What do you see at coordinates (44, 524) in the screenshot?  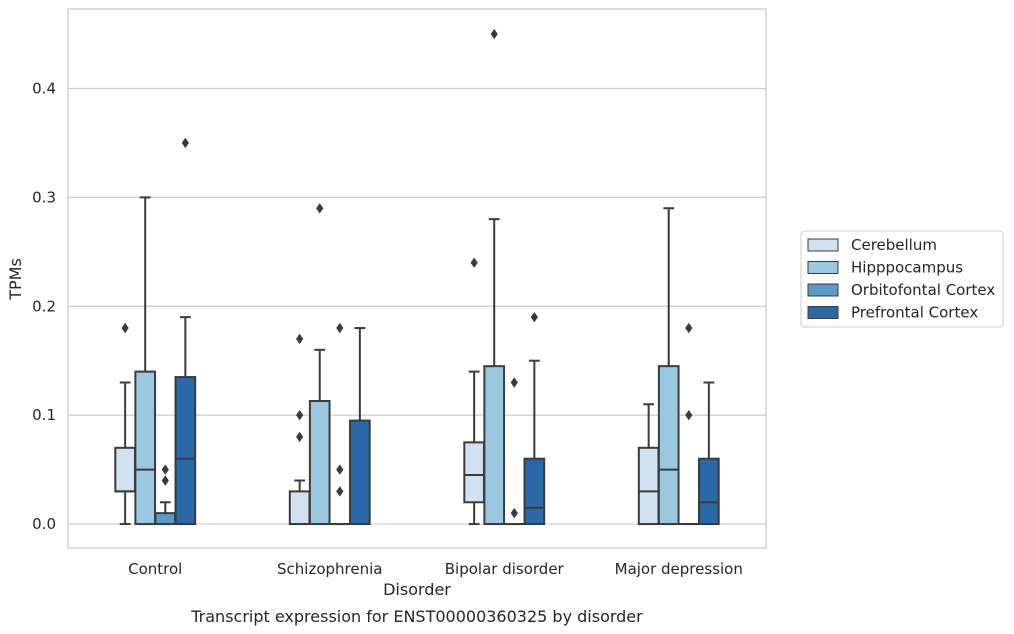 I see `y-tick-label: 0.0` at bounding box center [44, 524].